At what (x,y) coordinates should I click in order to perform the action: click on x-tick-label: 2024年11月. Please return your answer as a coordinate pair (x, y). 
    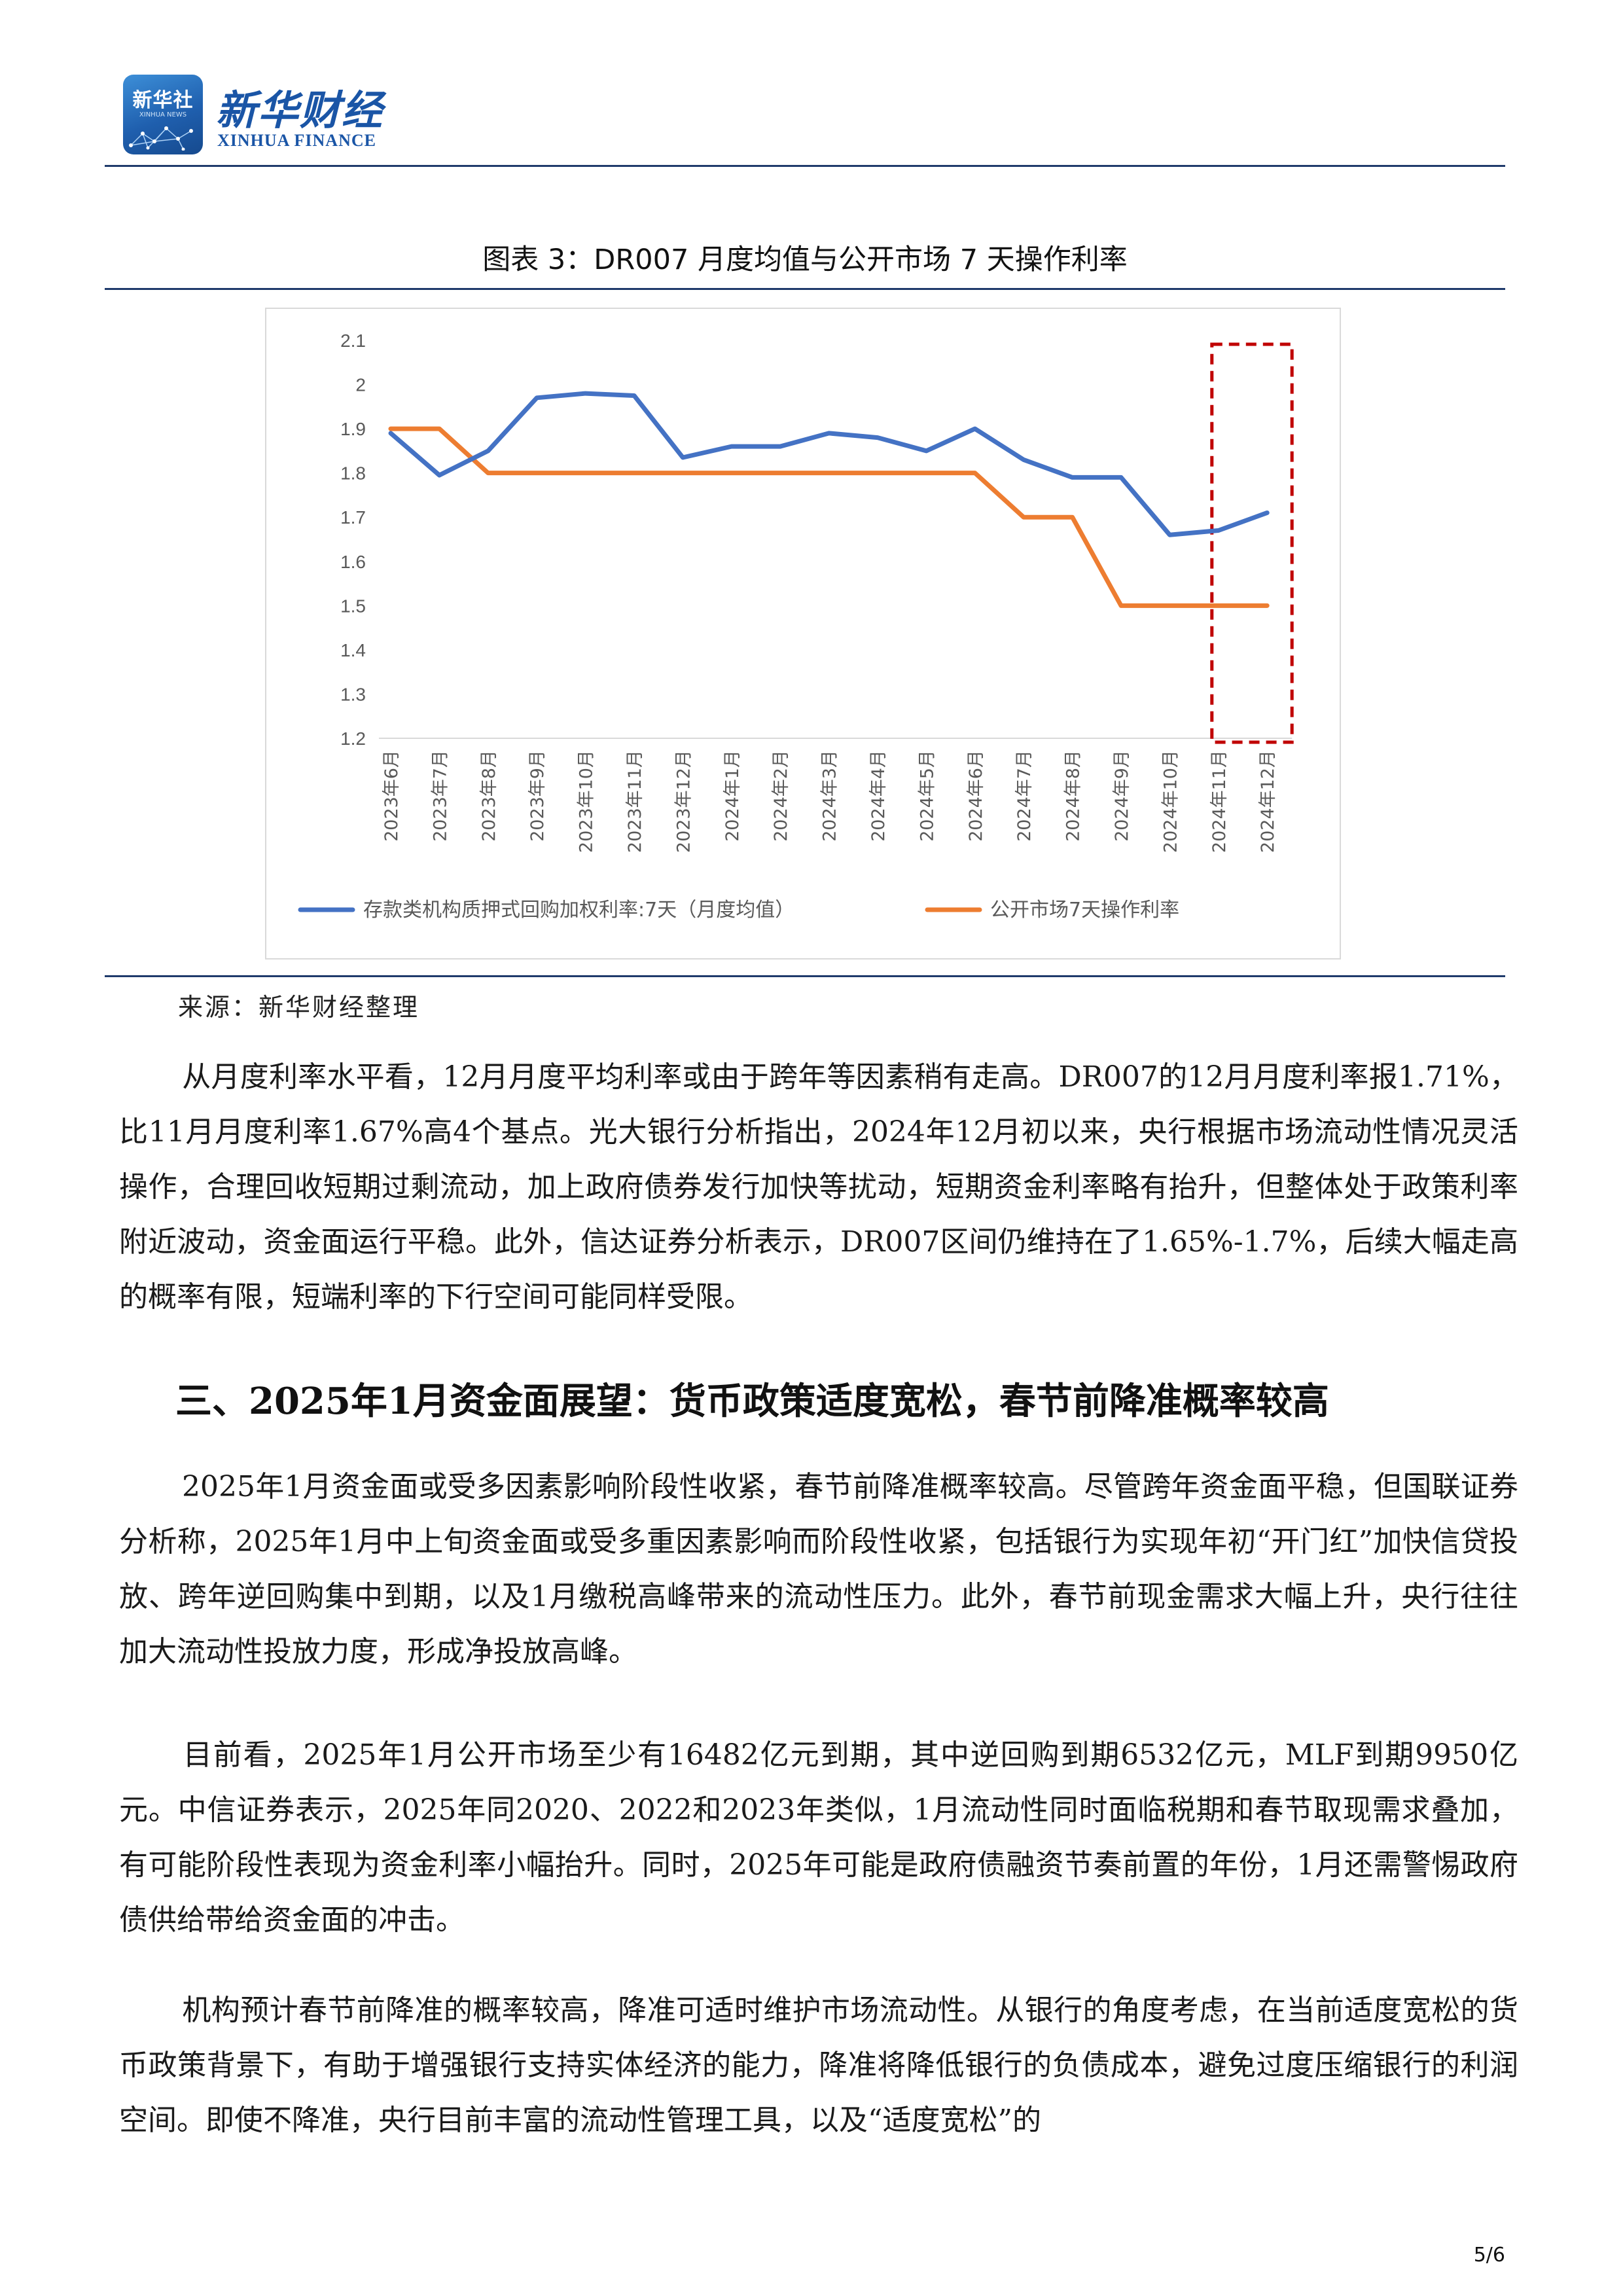
    Looking at the image, I should click on (1219, 801).